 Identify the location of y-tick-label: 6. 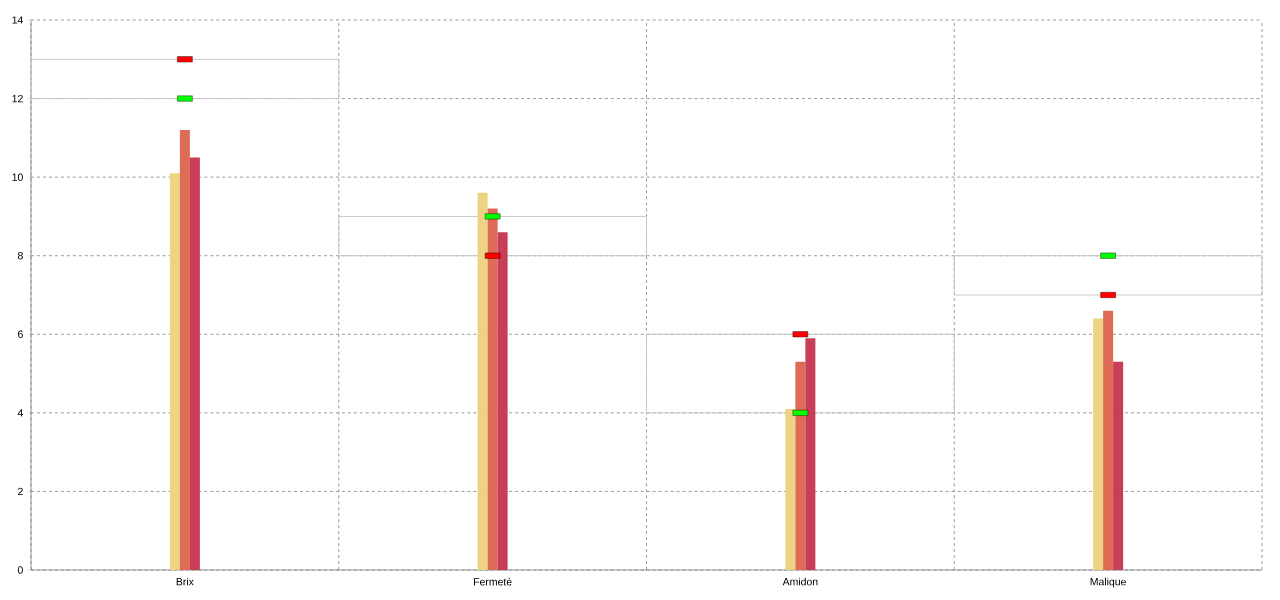
(20, 334).